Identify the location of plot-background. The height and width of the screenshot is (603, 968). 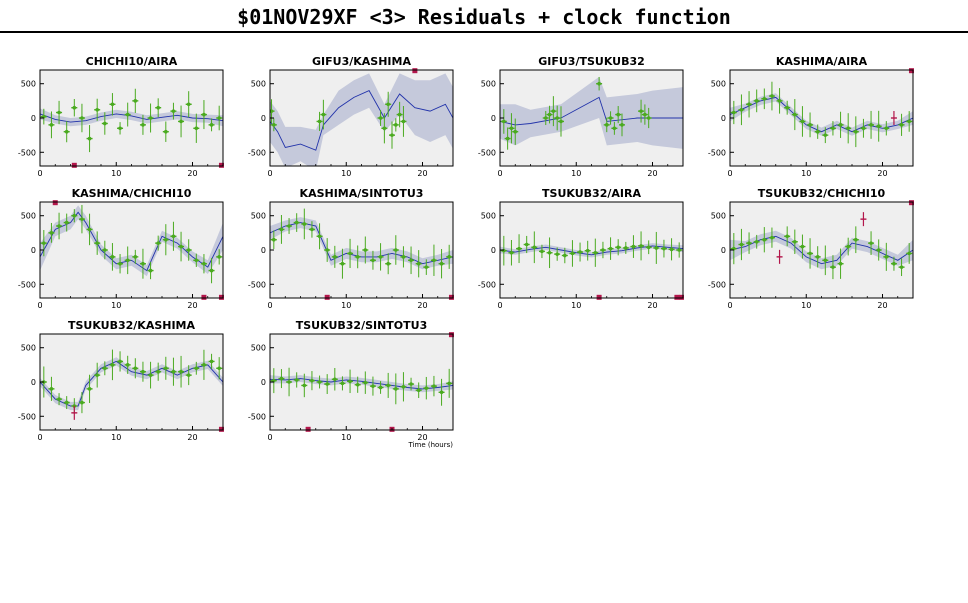
(131, 382).